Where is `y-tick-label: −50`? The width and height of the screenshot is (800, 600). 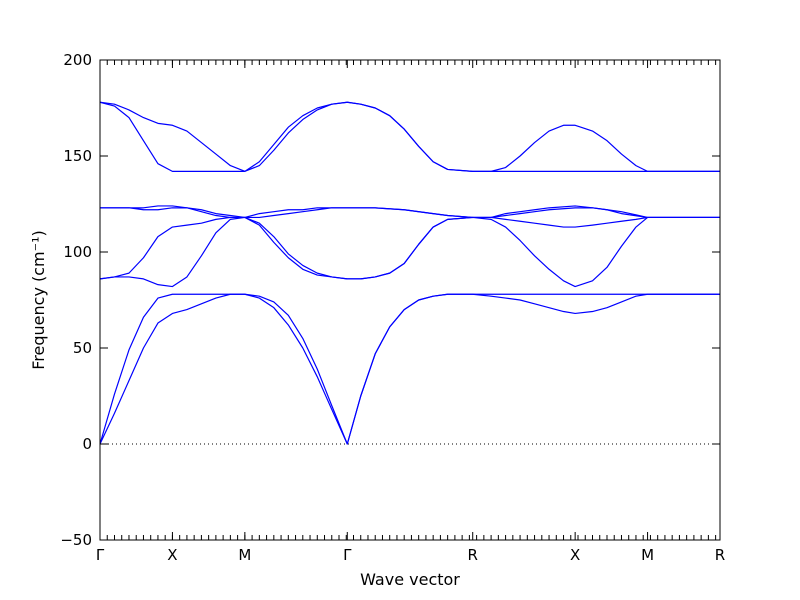
y-tick-label: −50 is located at coordinates (76, 540).